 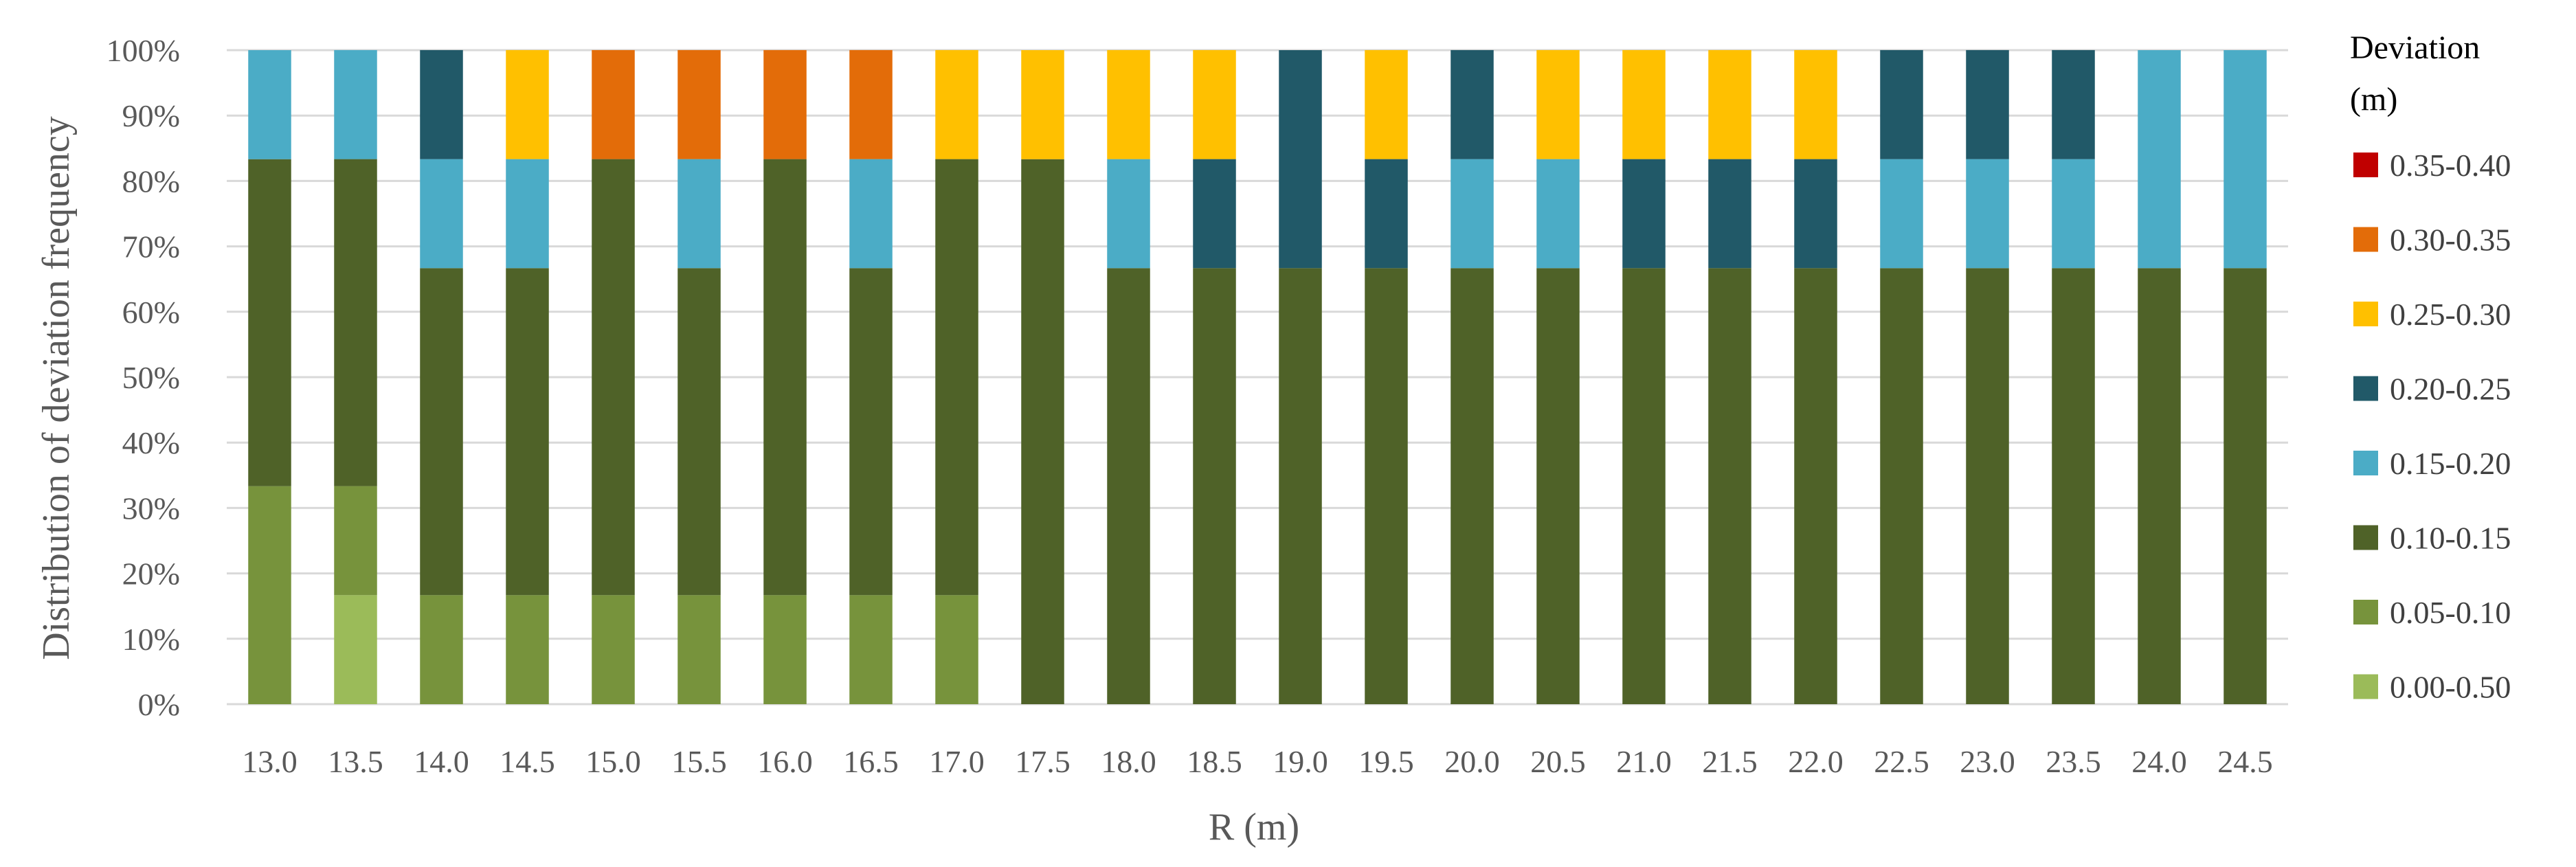 I want to click on y-tick-label: 20%, so click(x=151, y=574).